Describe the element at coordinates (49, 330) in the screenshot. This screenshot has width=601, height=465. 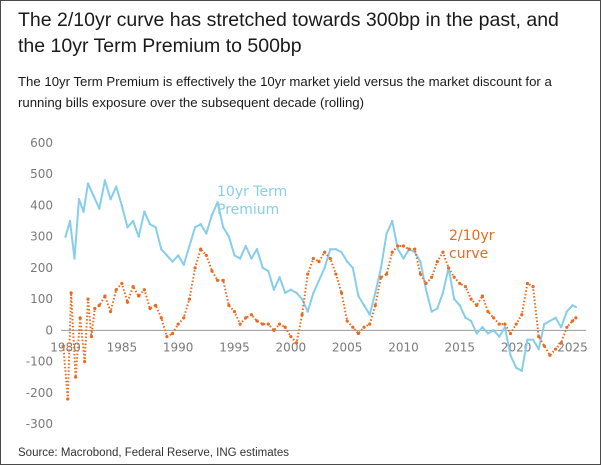
I see `y-tick-label: 0` at that location.